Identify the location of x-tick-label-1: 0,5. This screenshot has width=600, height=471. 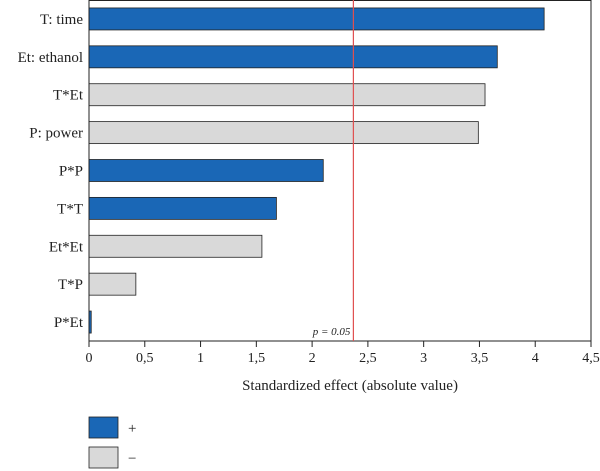
(145, 358).